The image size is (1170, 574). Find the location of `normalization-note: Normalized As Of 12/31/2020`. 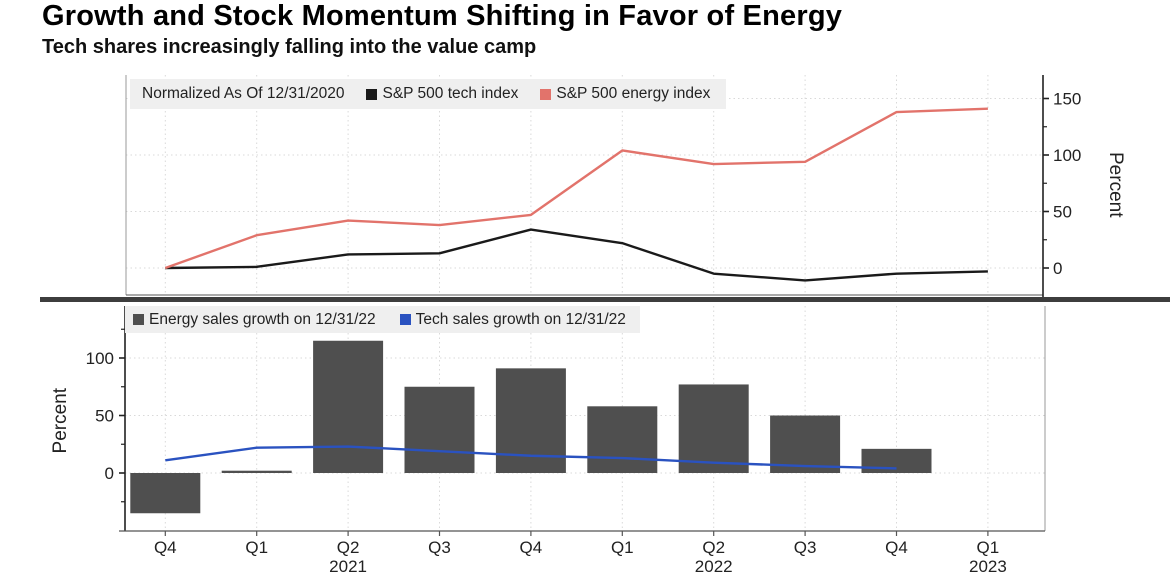

normalization-note: Normalized As Of 12/31/2020 is located at coordinates (243, 93).